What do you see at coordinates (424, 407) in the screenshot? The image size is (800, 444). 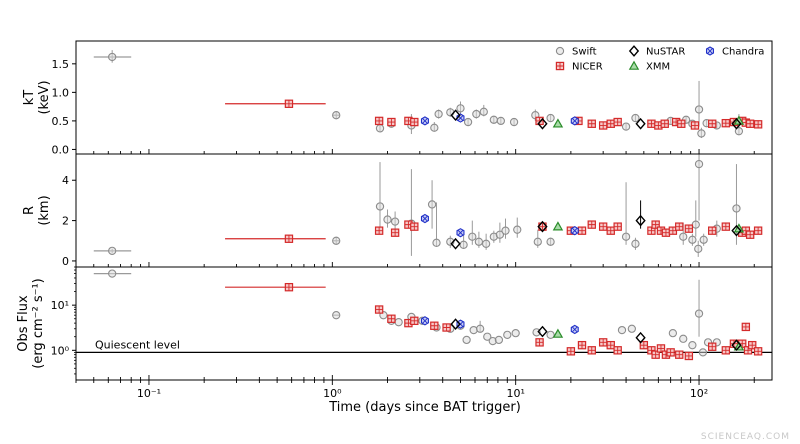 I see `x-axis-label: Time (days since BAT trigger)` at bounding box center [424, 407].